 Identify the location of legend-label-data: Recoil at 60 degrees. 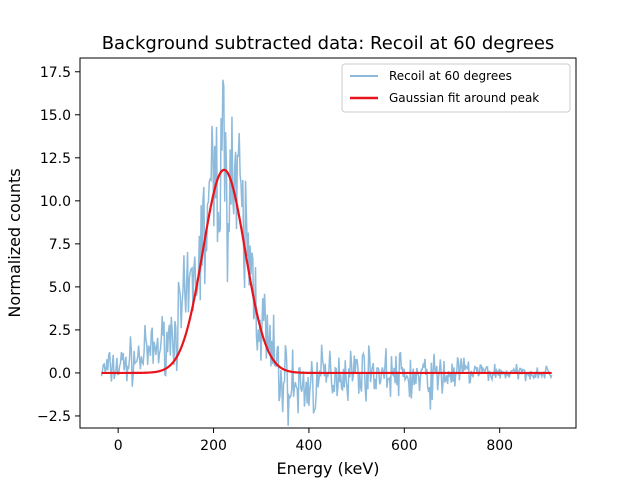
(450, 76).